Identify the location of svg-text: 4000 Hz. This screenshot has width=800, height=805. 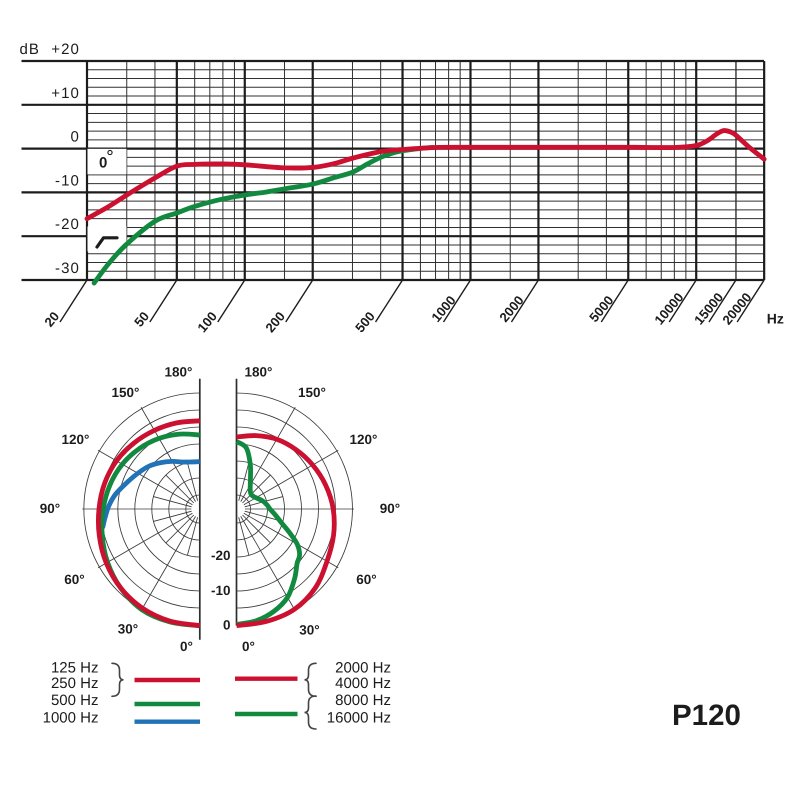
(363, 683).